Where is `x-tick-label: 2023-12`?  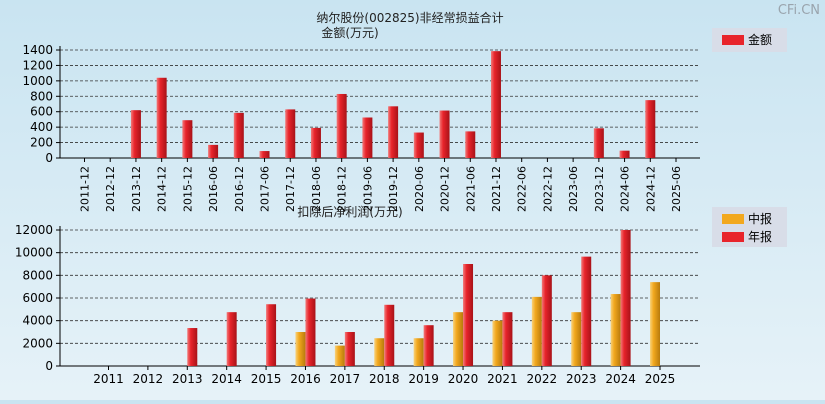
x-tick-label: 2023-12 is located at coordinates (599, 189).